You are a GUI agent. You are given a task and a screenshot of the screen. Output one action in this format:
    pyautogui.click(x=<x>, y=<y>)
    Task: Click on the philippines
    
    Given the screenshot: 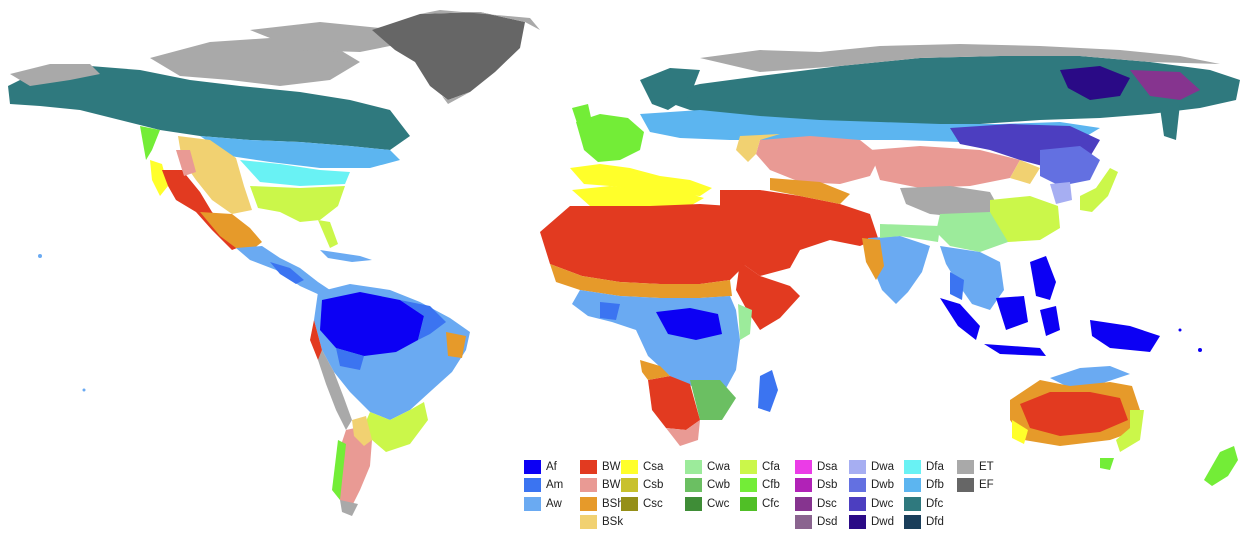 What is the action you would take?
    pyautogui.click(x=1043, y=278)
    